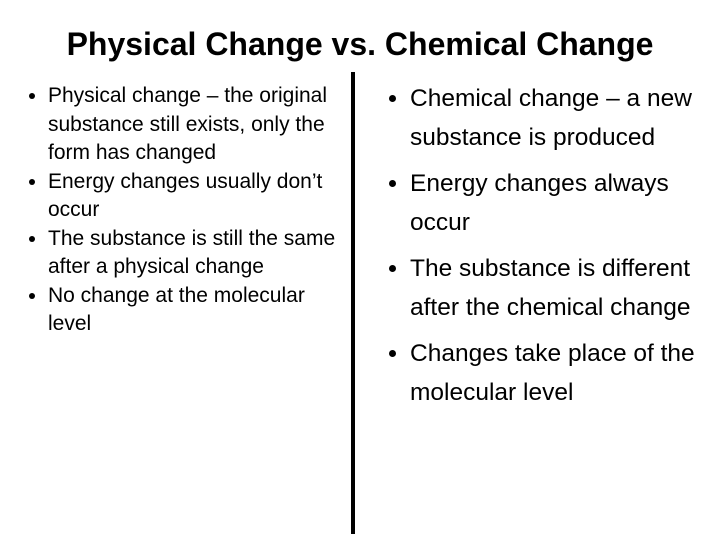 Image resolution: width=720 pixels, height=540 pixels. Describe the element at coordinates (353, 303) in the screenshot. I see `column-divider` at that location.